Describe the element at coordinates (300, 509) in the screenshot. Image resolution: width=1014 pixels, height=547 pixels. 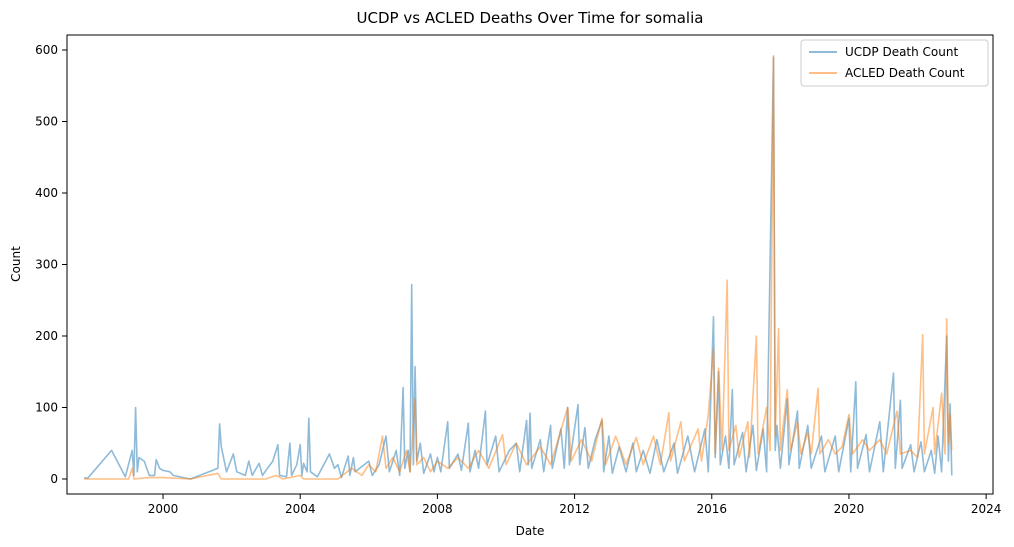
I see `x-tick-label: 2004` at that location.